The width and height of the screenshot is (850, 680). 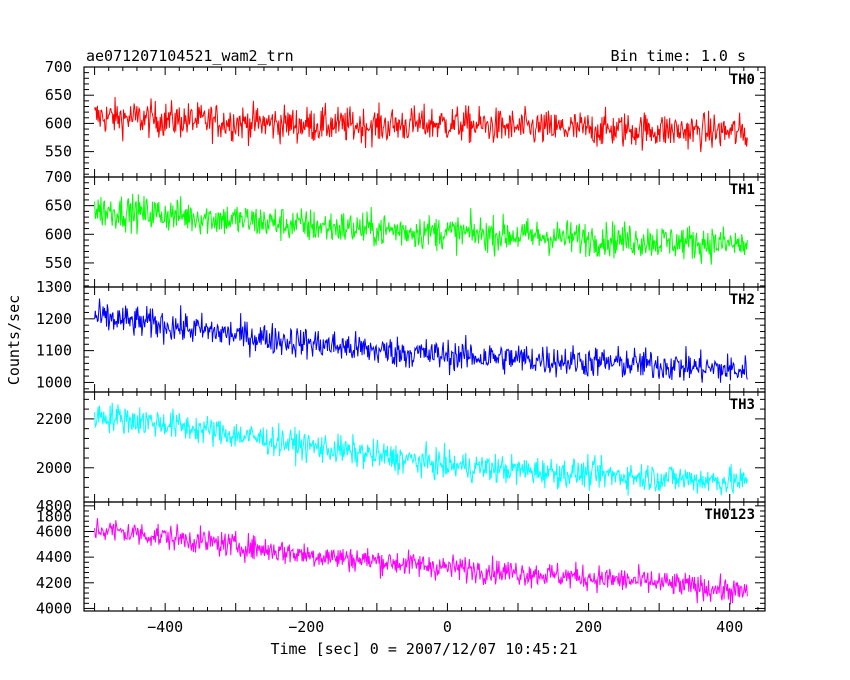 What do you see at coordinates (423, 649) in the screenshot?
I see `x-axis-label: Time [sec] 0 = 2007/12/07 10:45:21` at bounding box center [423, 649].